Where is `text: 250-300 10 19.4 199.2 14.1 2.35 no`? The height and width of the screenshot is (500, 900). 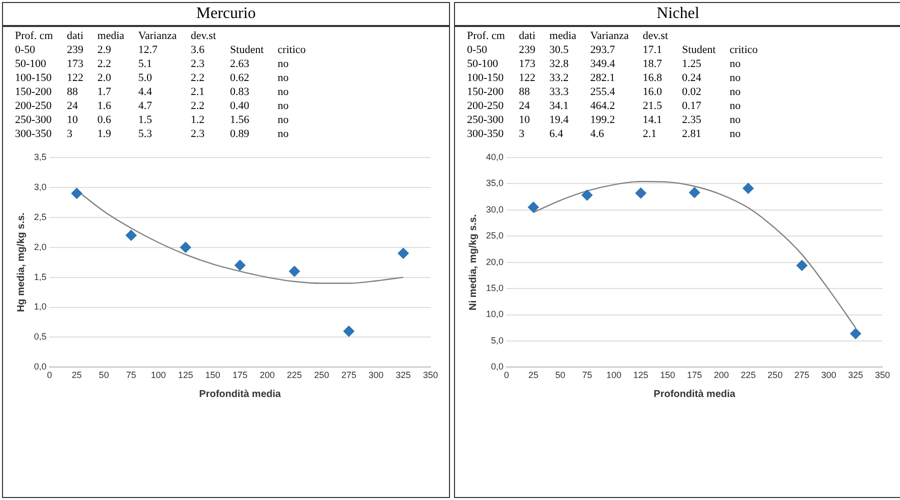 text: 250-300 10 19.4 199.2 14.1 2.35 no is located at coordinates (604, 120).